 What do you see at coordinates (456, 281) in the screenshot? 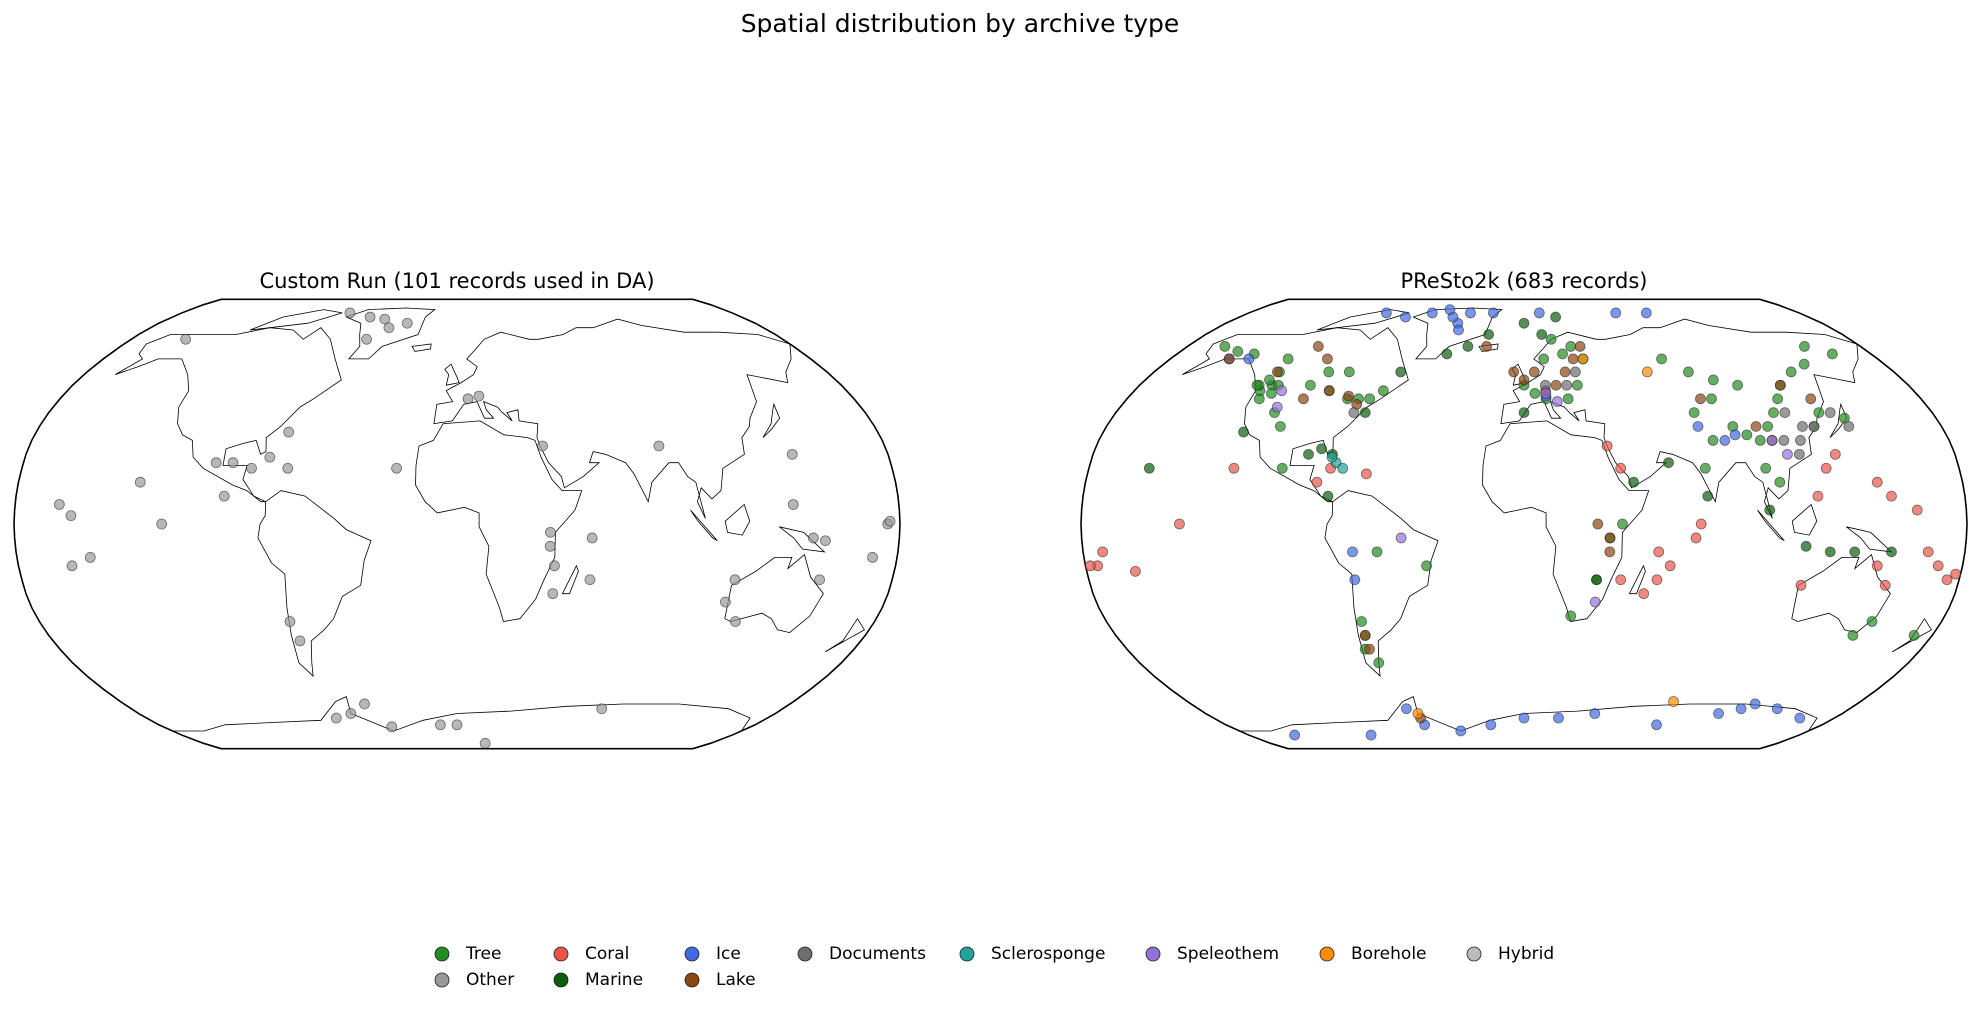
I see `map-title: Custom Run (101 records used in DA)` at bounding box center [456, 281].